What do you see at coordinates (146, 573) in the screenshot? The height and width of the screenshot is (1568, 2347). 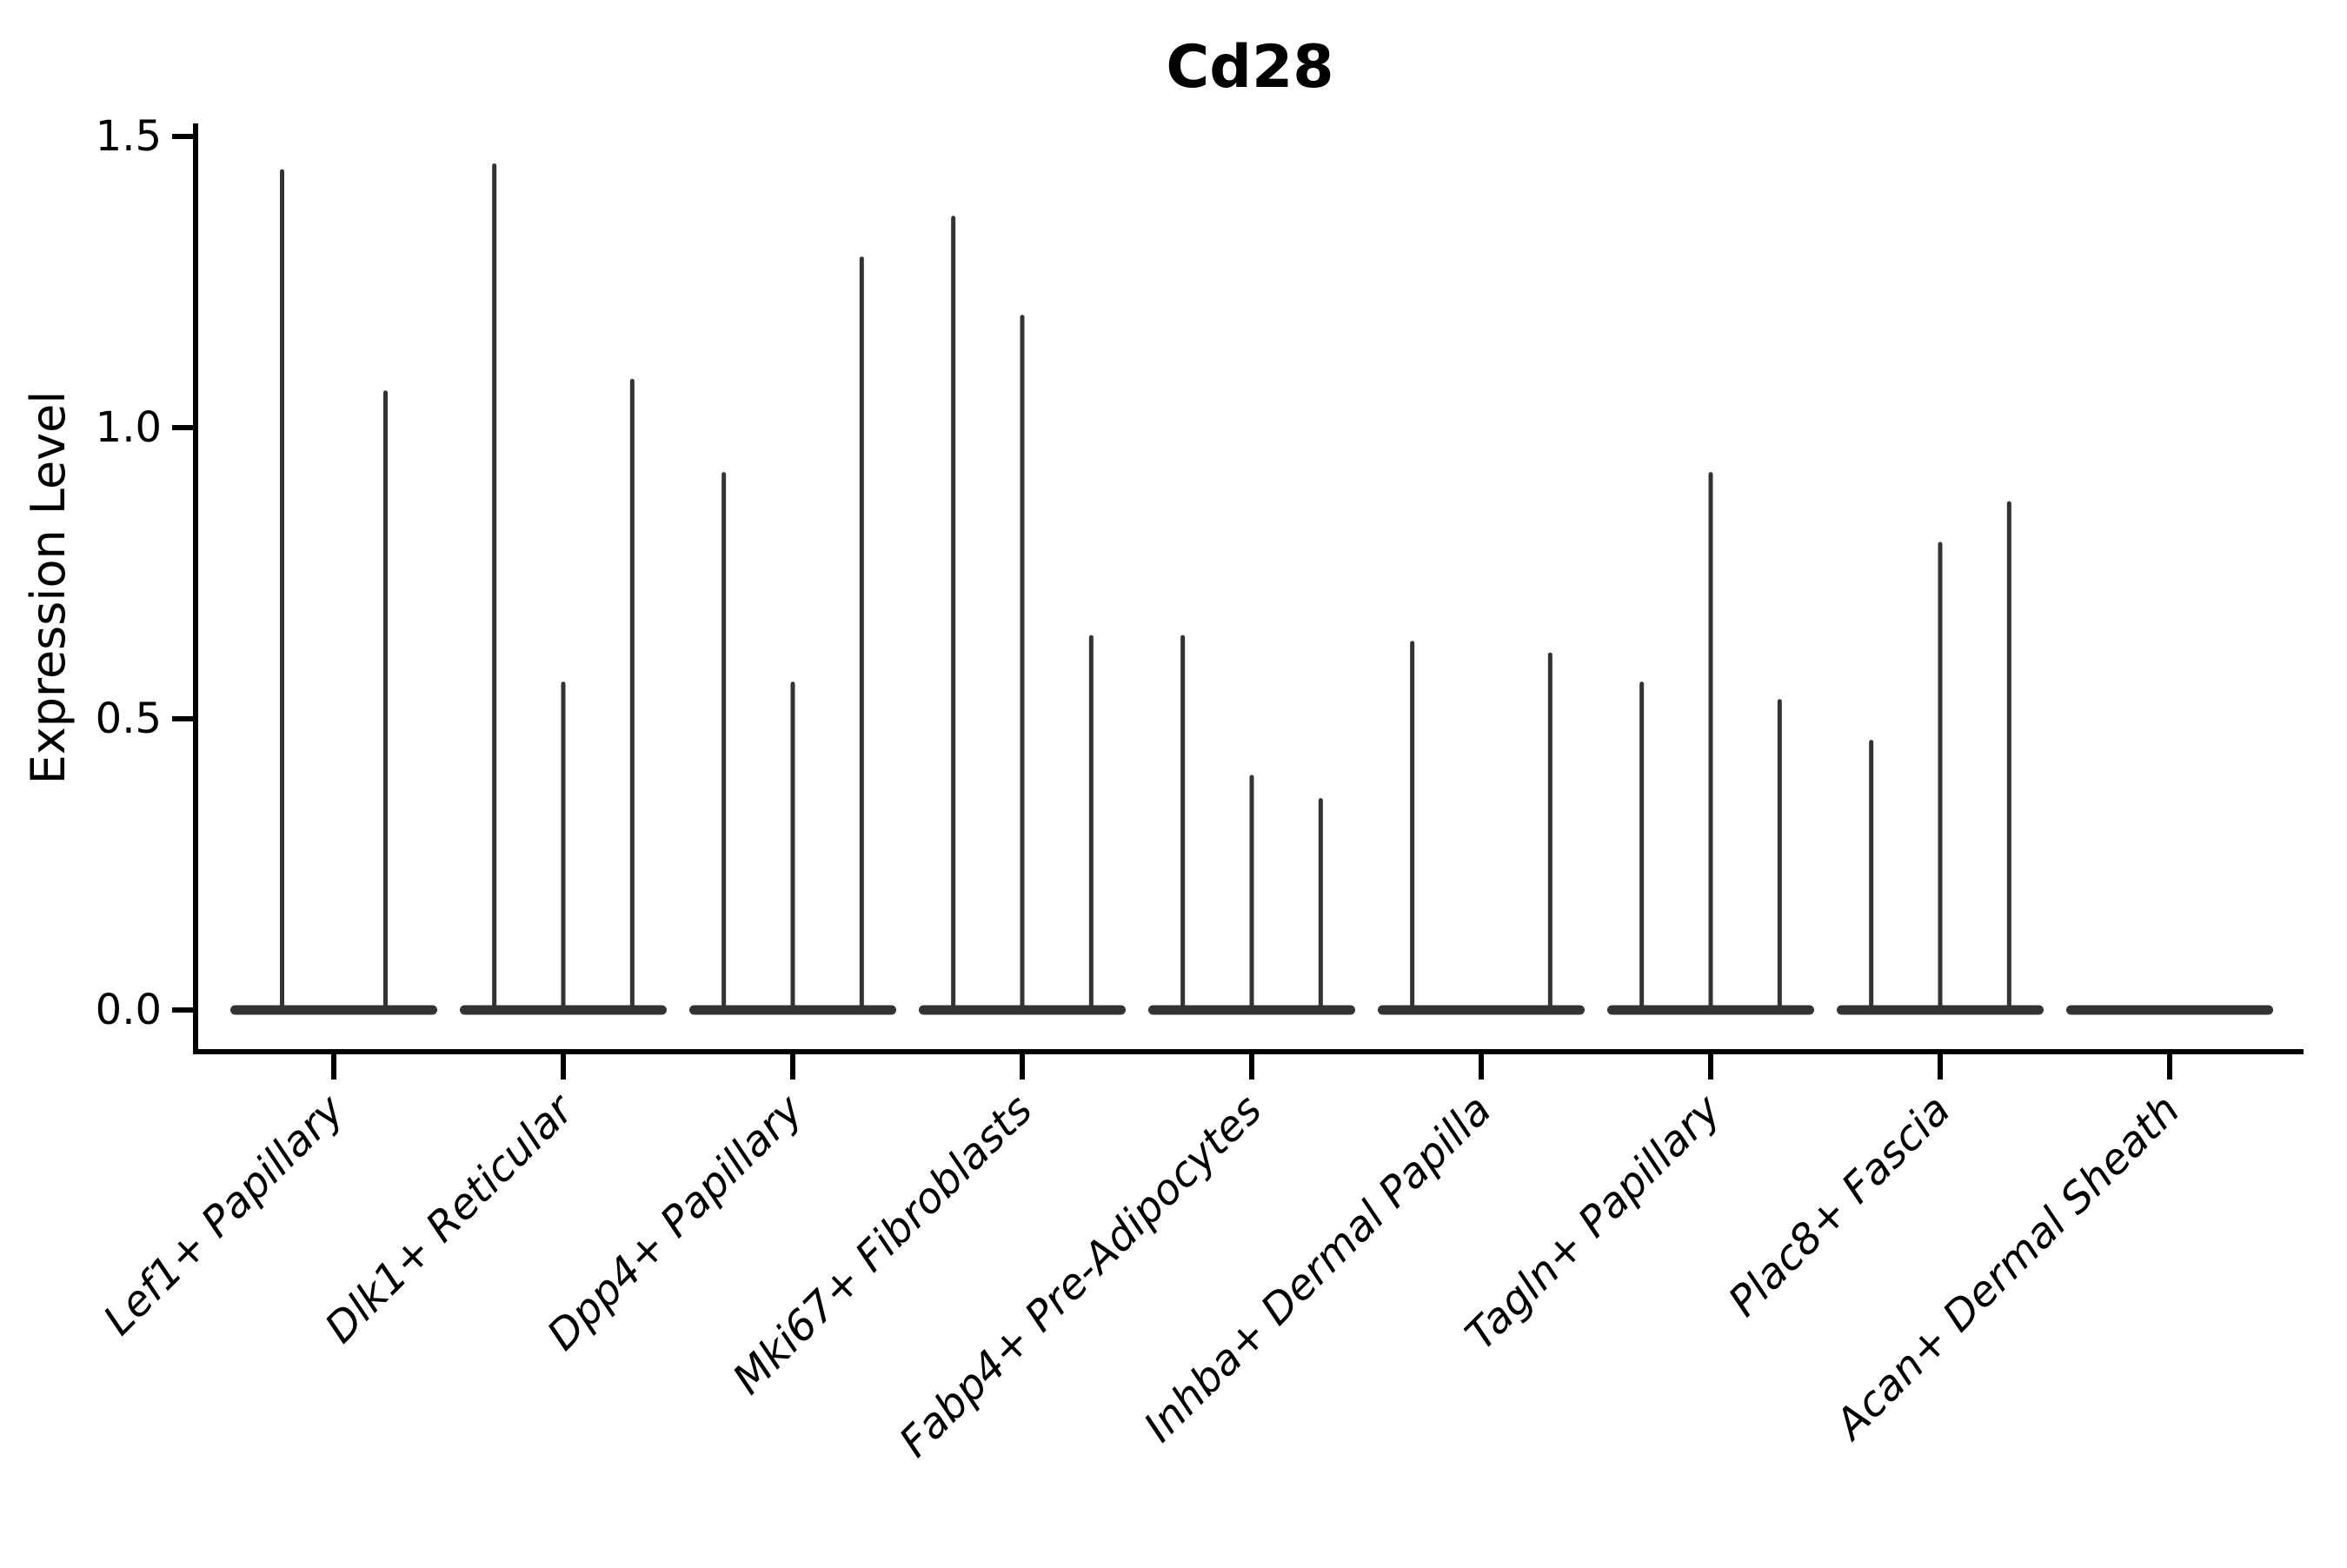 I see `y-axis-ticks: 0.0 0.5 1.0 1.5` at bounding box center [146, 573].